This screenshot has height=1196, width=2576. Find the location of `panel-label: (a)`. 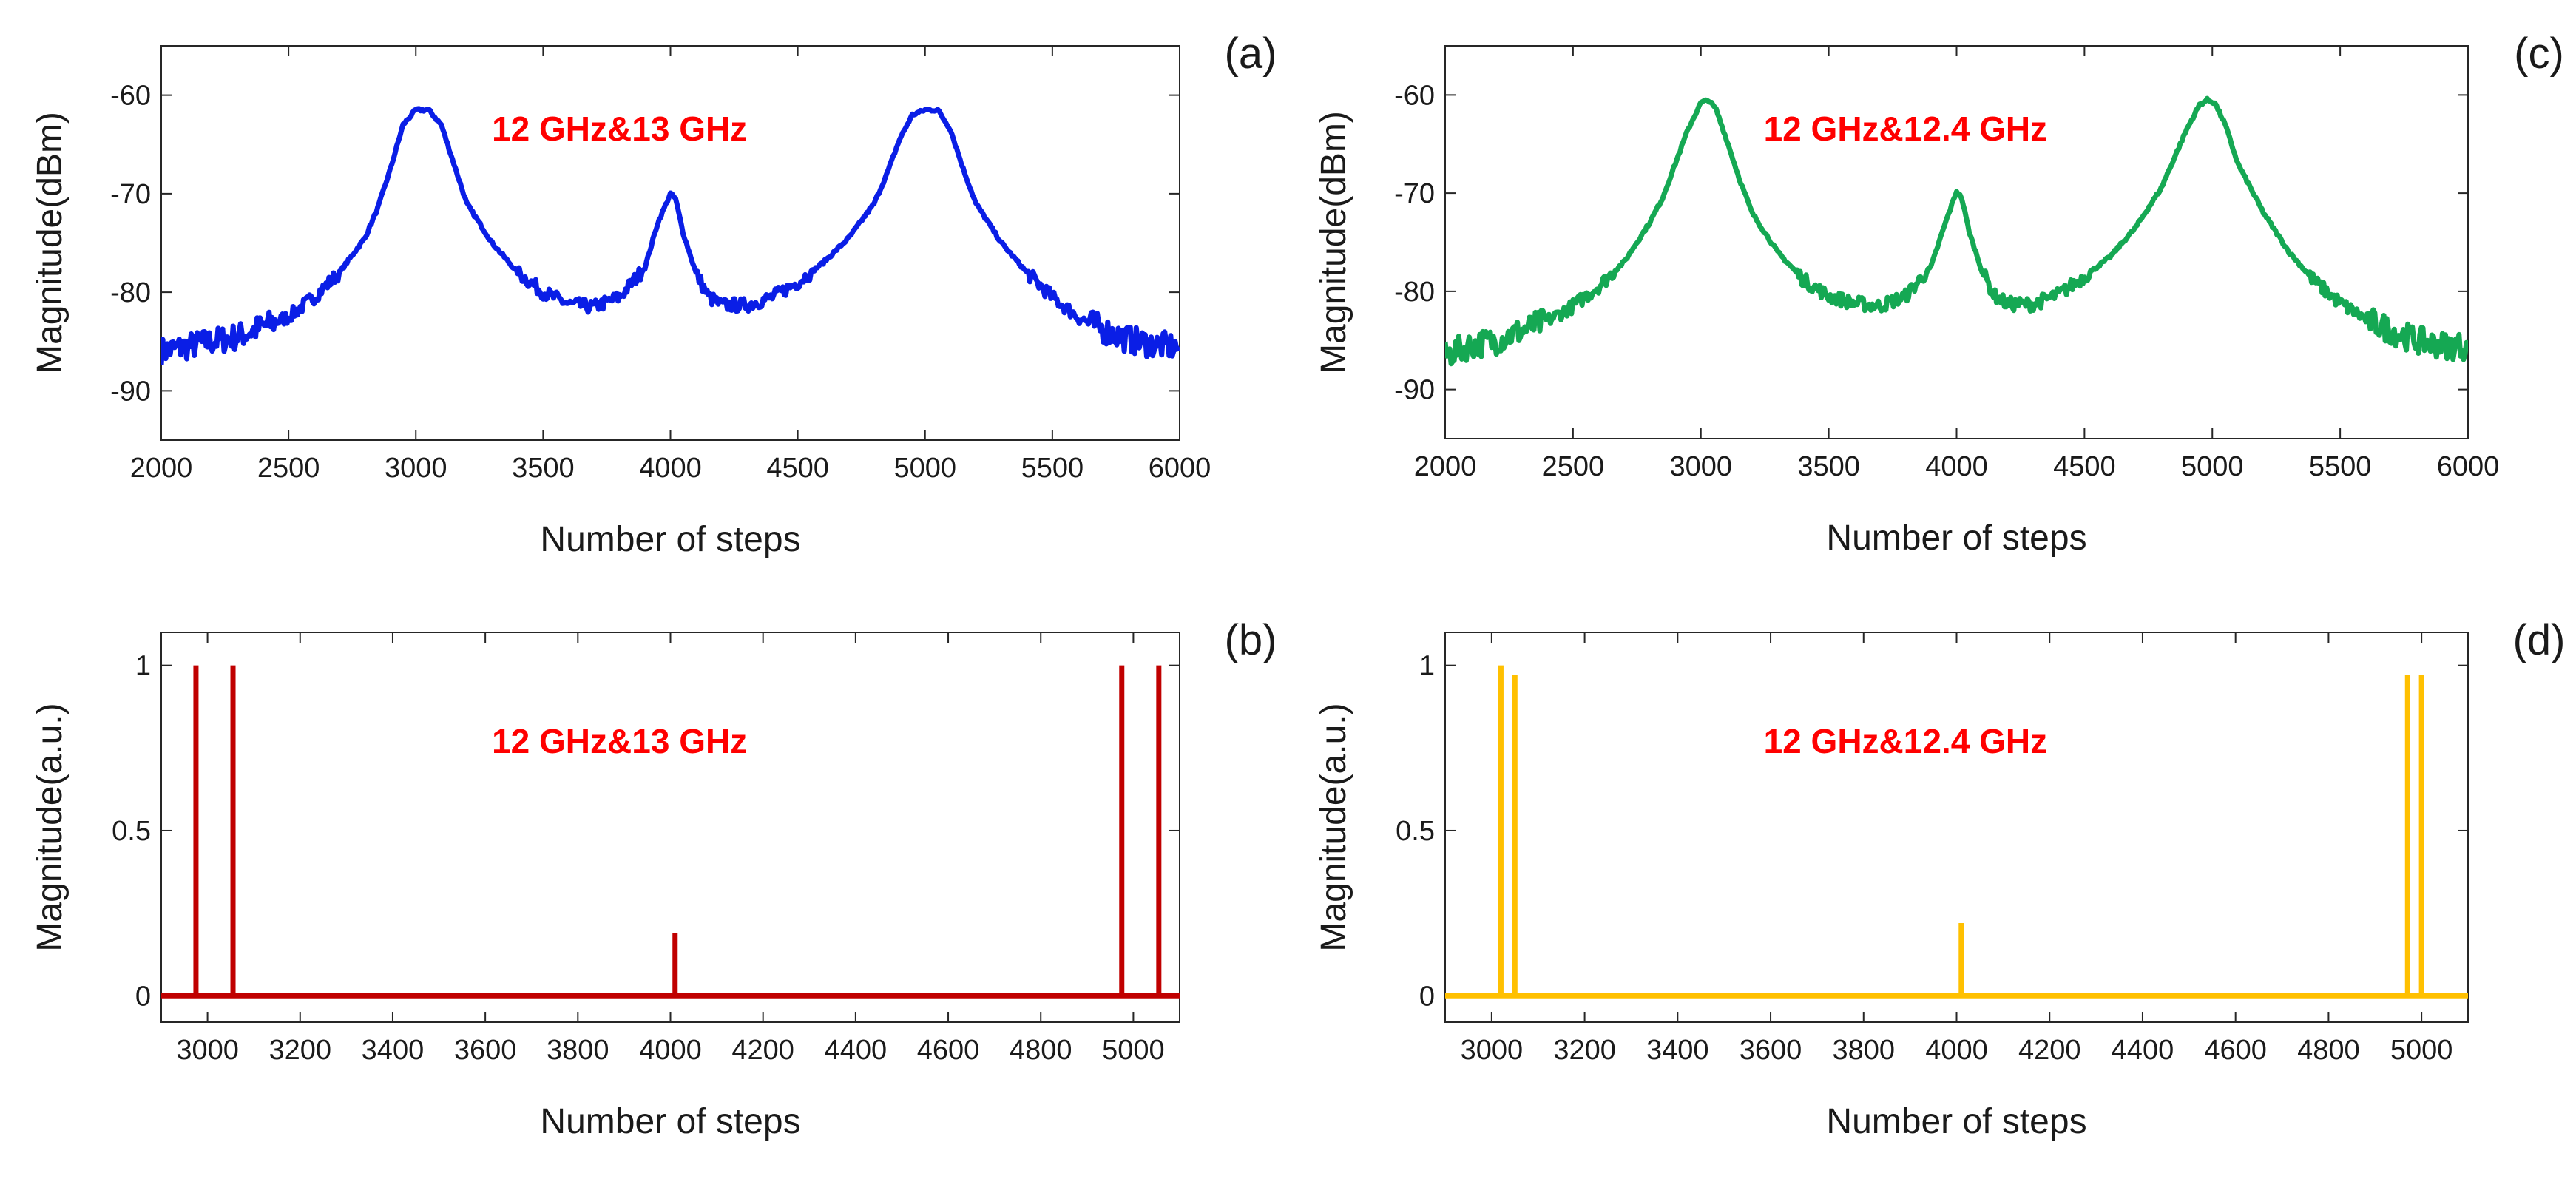

panel-label: (a) is located at coordinates (1251, 54).